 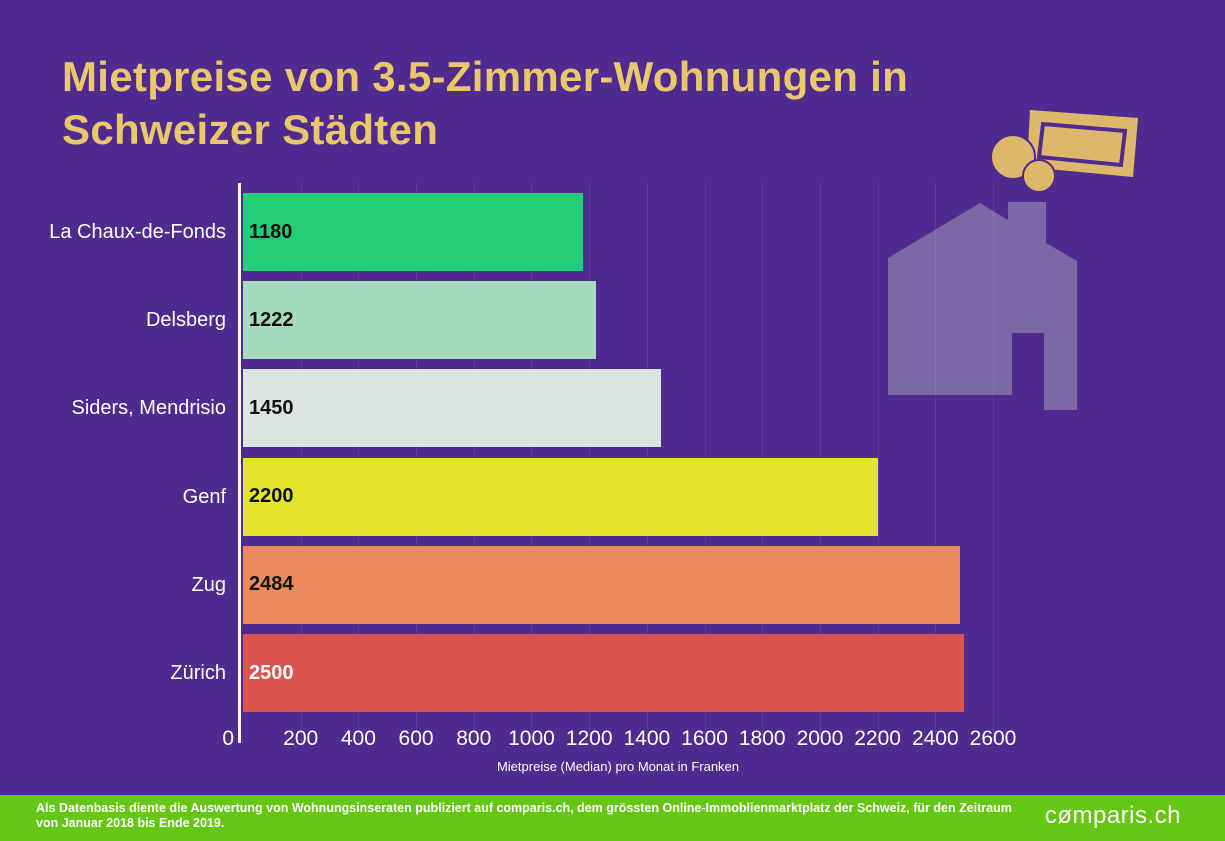 What do you see at coordinates (208, 584) in the screenshot?
I see `category-label: Zug` at bounding box center [208, 584].